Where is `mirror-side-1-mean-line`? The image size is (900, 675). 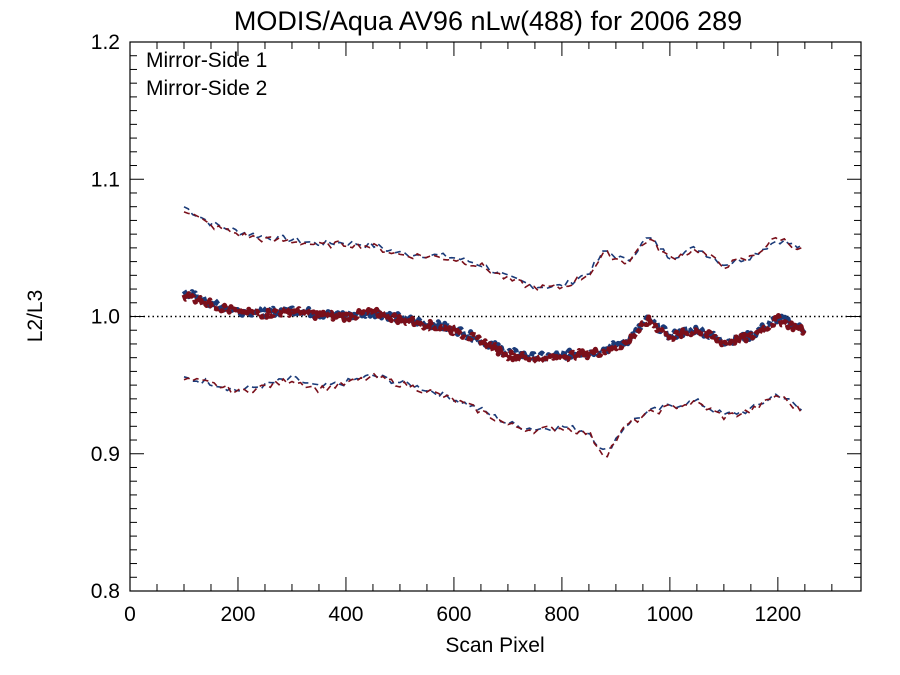
mirror-side-1-mean-line is located at coordinates (494, 327).